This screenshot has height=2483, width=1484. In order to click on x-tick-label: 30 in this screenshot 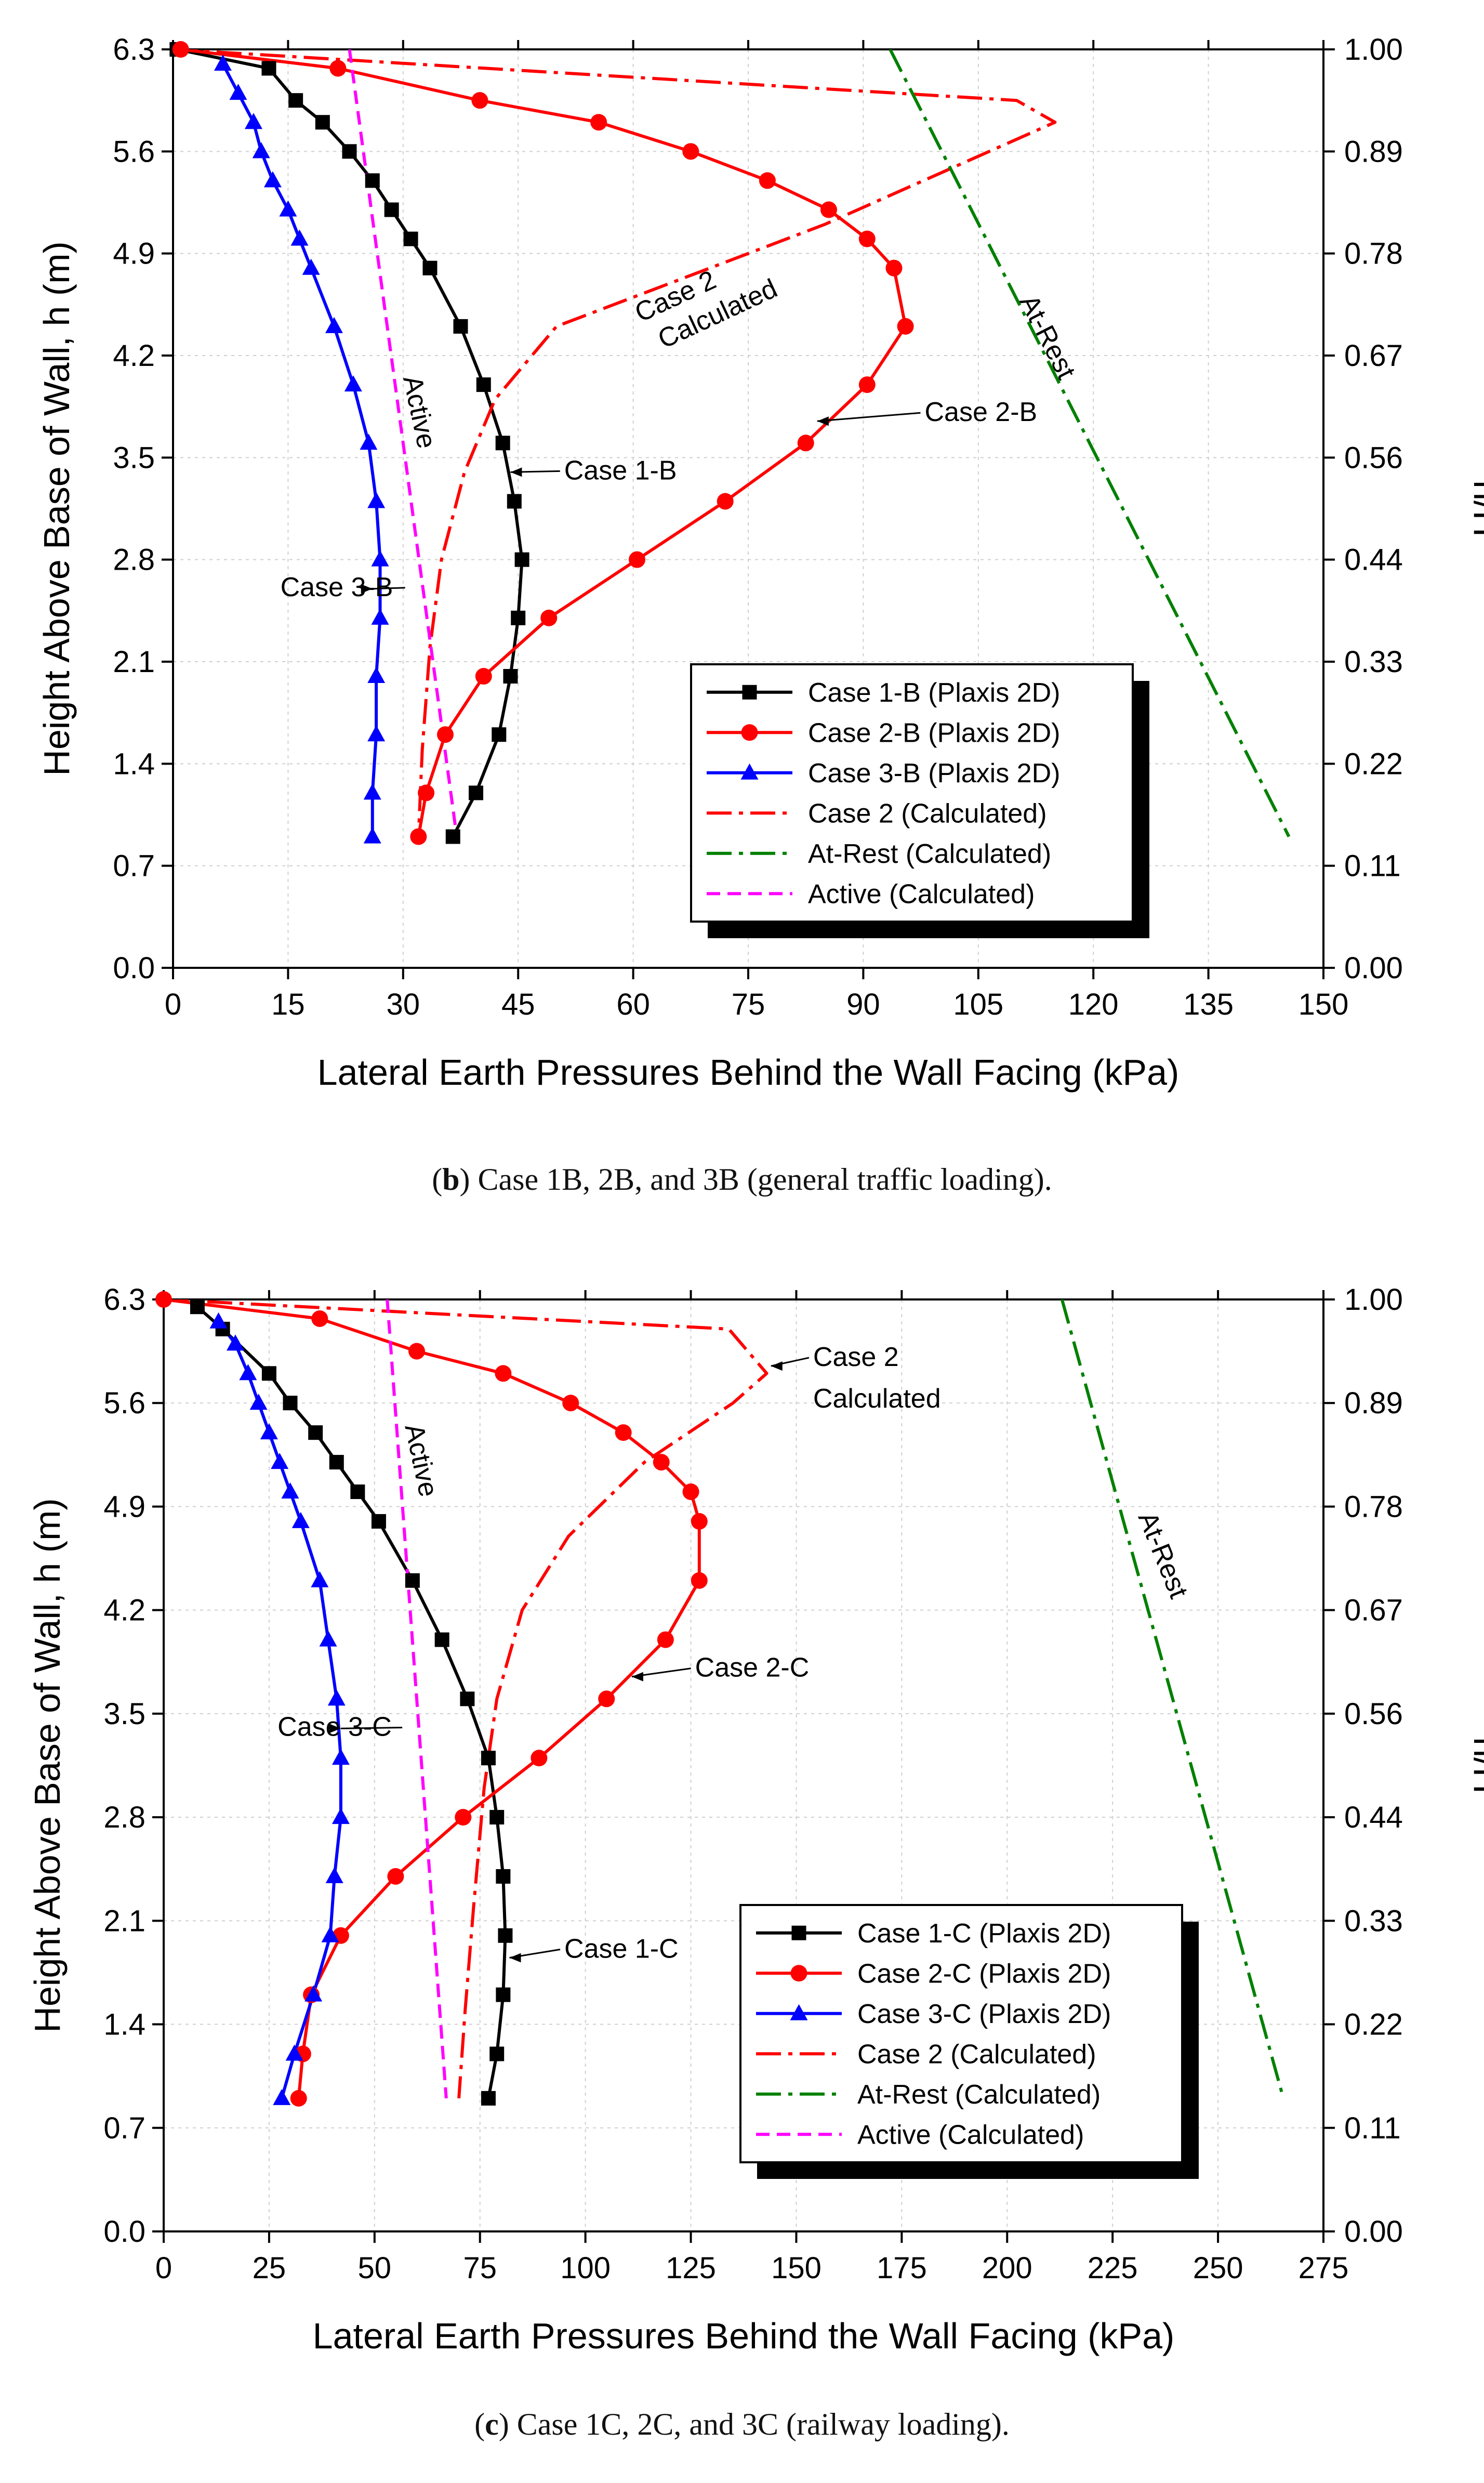, I will do `click(403, 1004)`.